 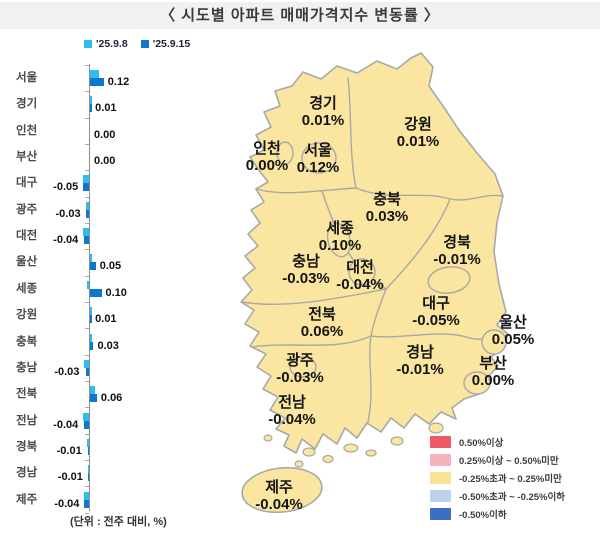 What do you see at coordinates (323, 103) in the screenshot?
I see `map-region-name: 경기` at bounding box center [323, 103].